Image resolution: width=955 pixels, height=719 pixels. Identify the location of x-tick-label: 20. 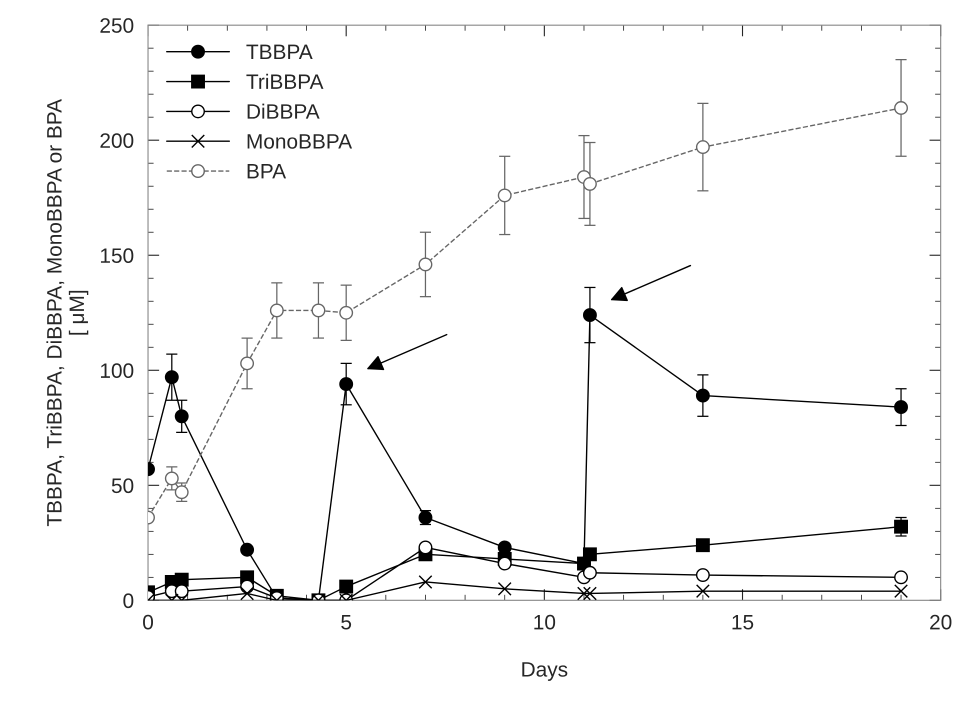
(941, 622).